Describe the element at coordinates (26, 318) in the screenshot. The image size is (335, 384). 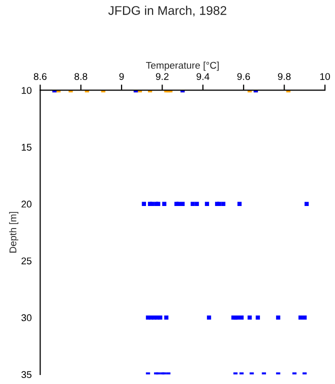
I see `y-tick-label: 30` at that location.